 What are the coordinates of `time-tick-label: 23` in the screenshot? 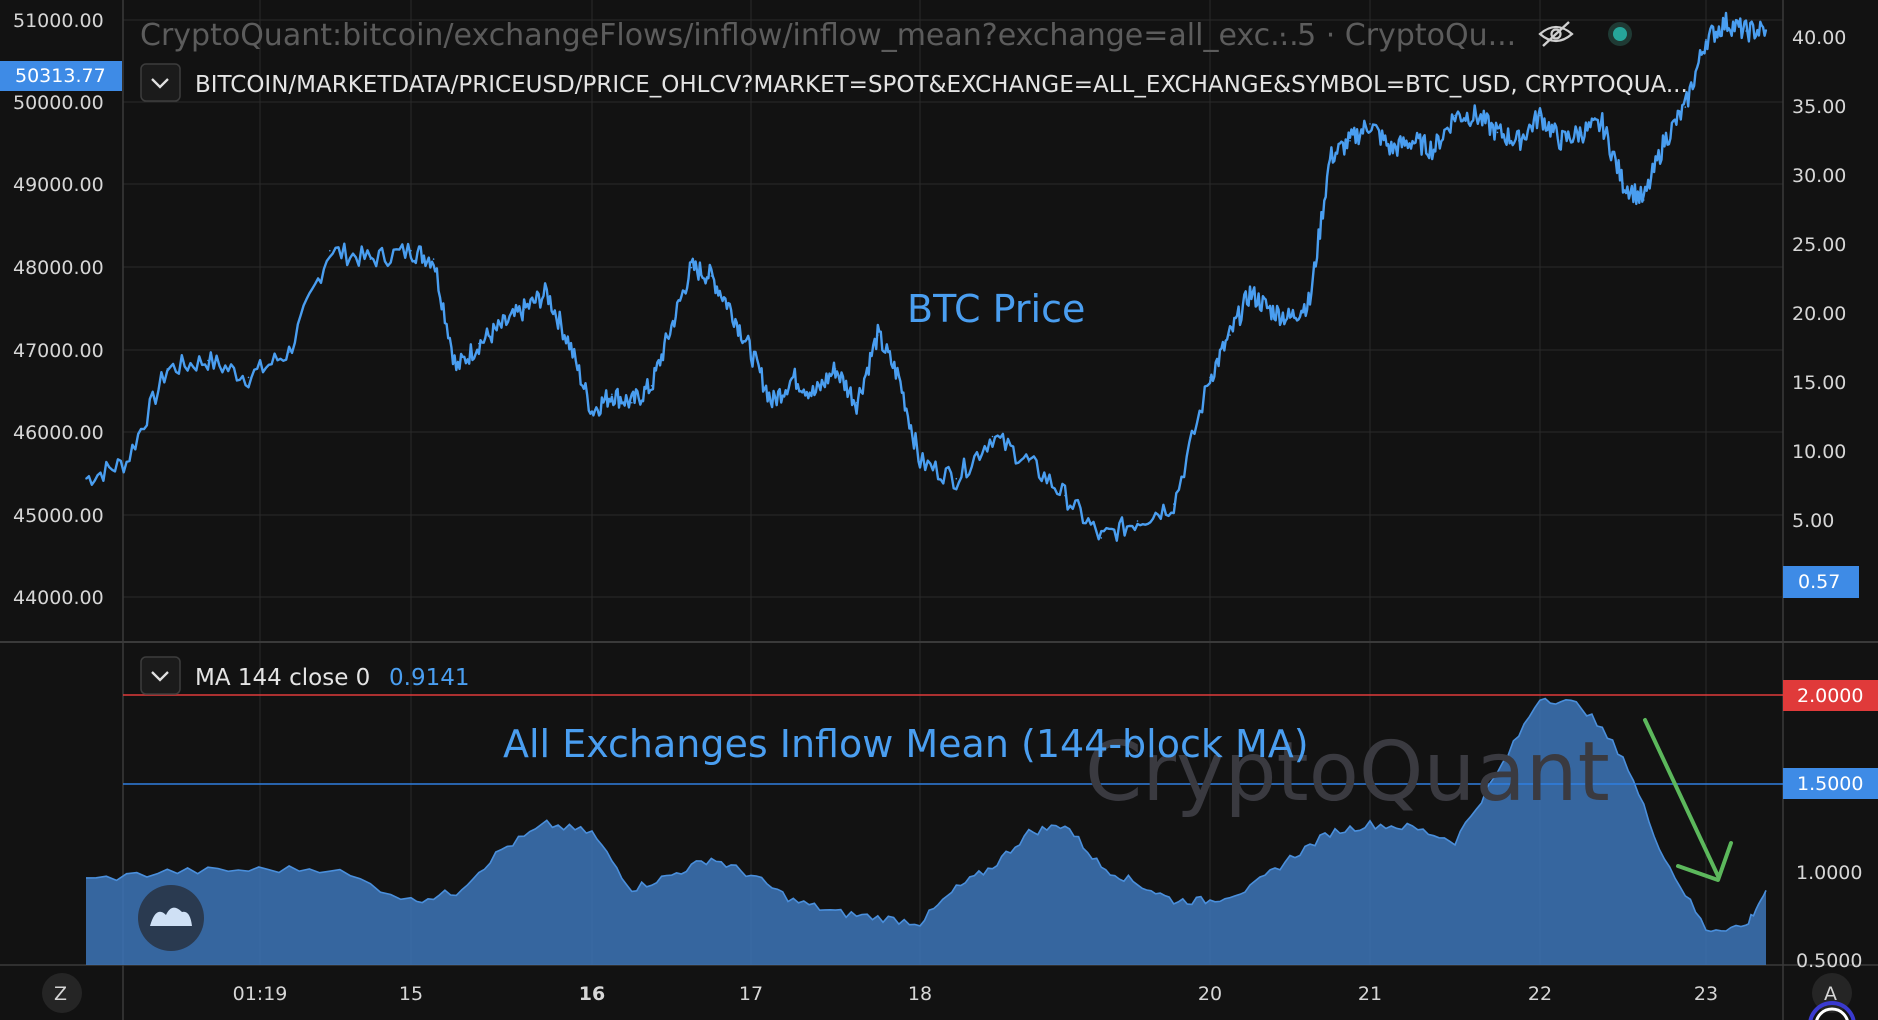 It's located at (1706, 994).